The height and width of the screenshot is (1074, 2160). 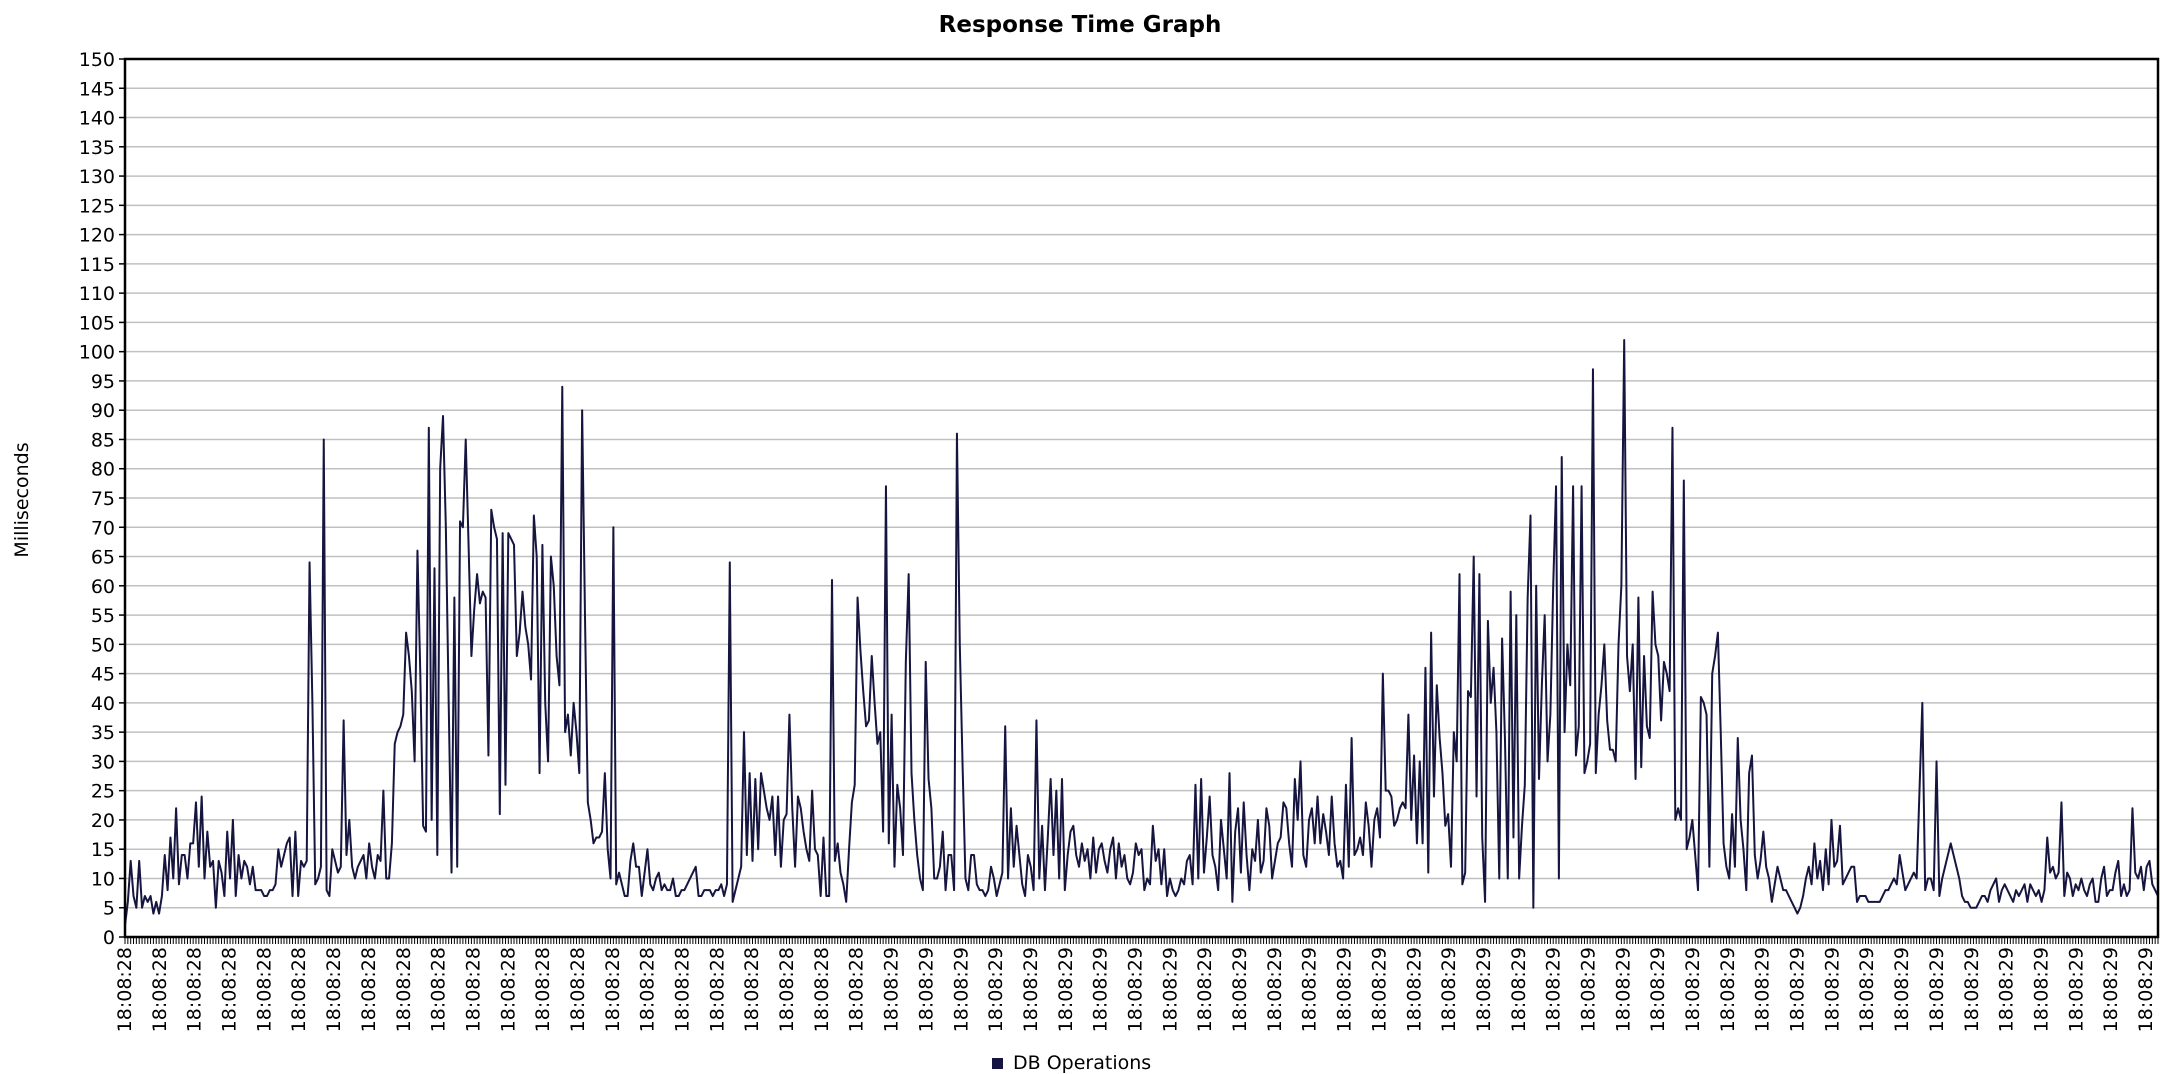 What do you see at coordinates (103, 470) in the screenshot?
I see `y-tick-label: 80` at bounding box center [103, 470].